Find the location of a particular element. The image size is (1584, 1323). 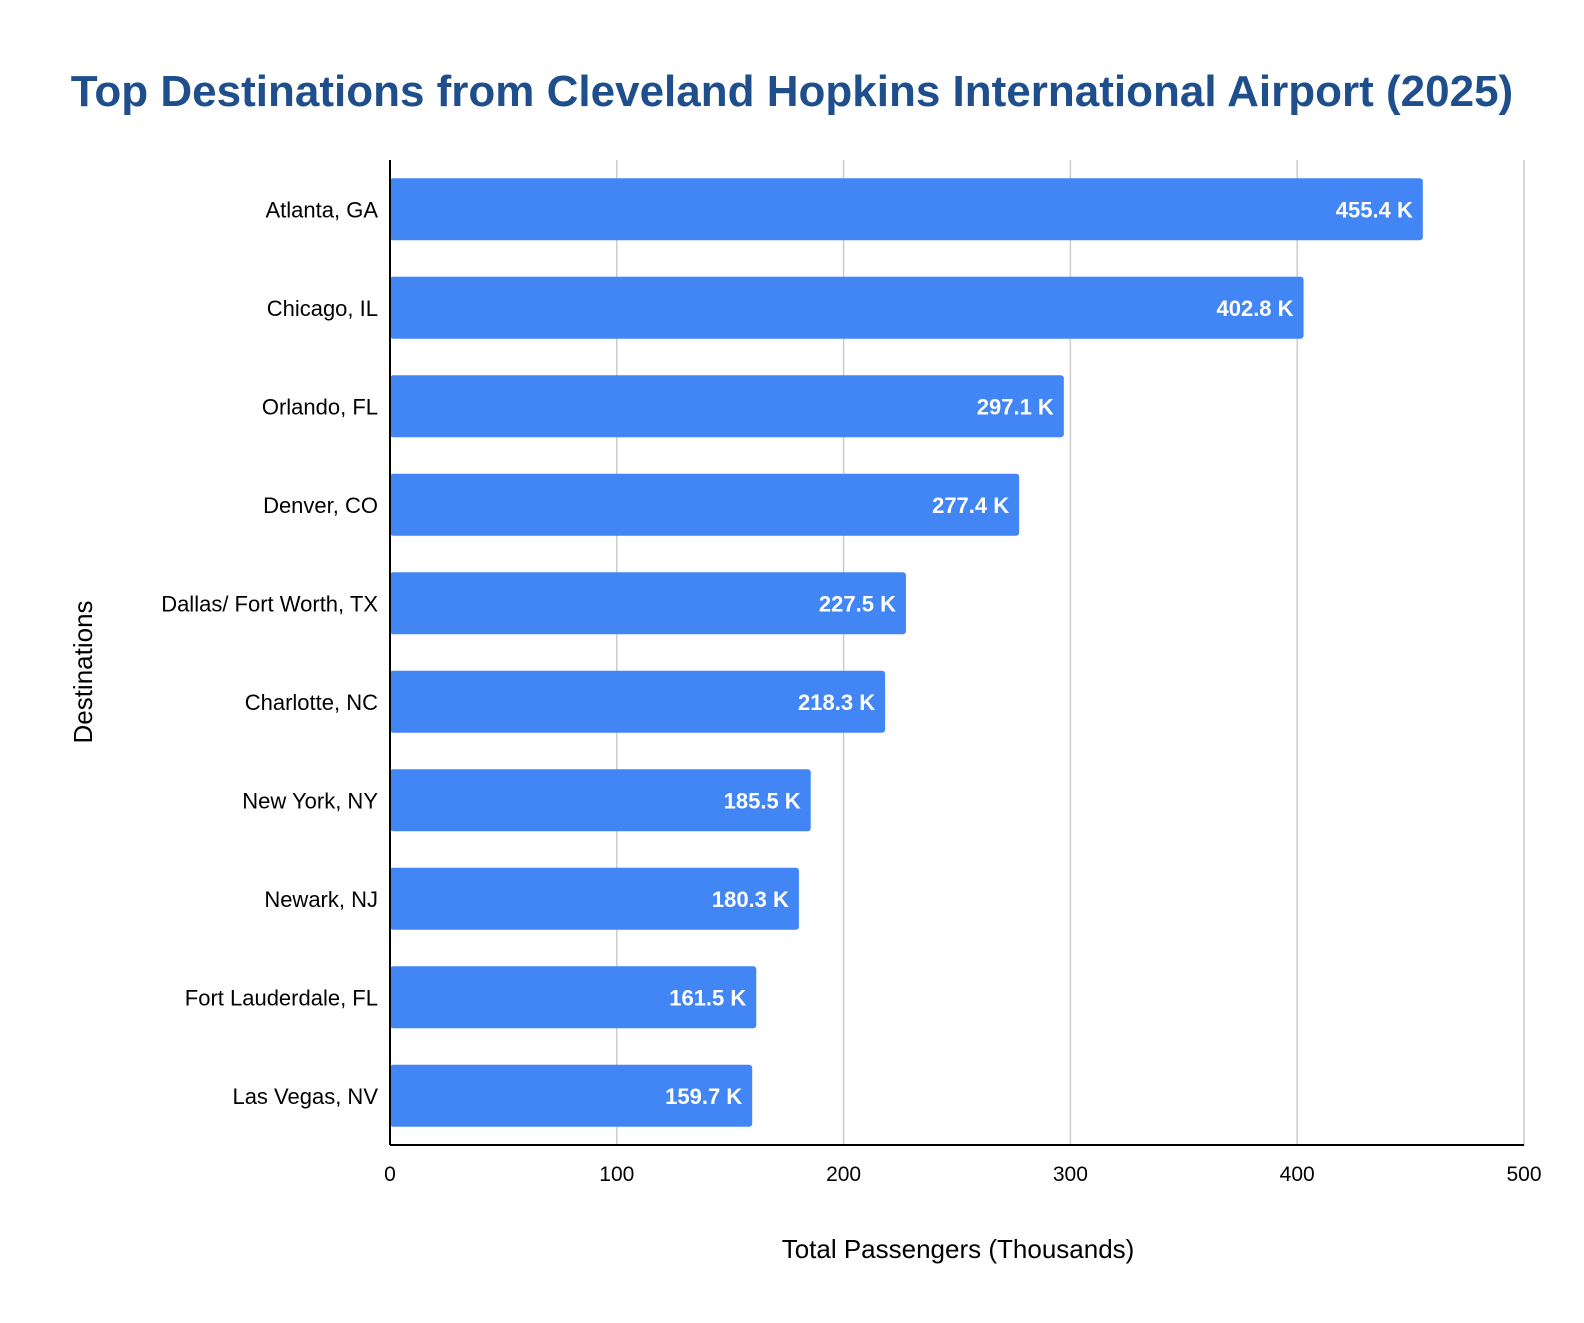

data-label: 218.3 K is located at coordinates (836, 702).